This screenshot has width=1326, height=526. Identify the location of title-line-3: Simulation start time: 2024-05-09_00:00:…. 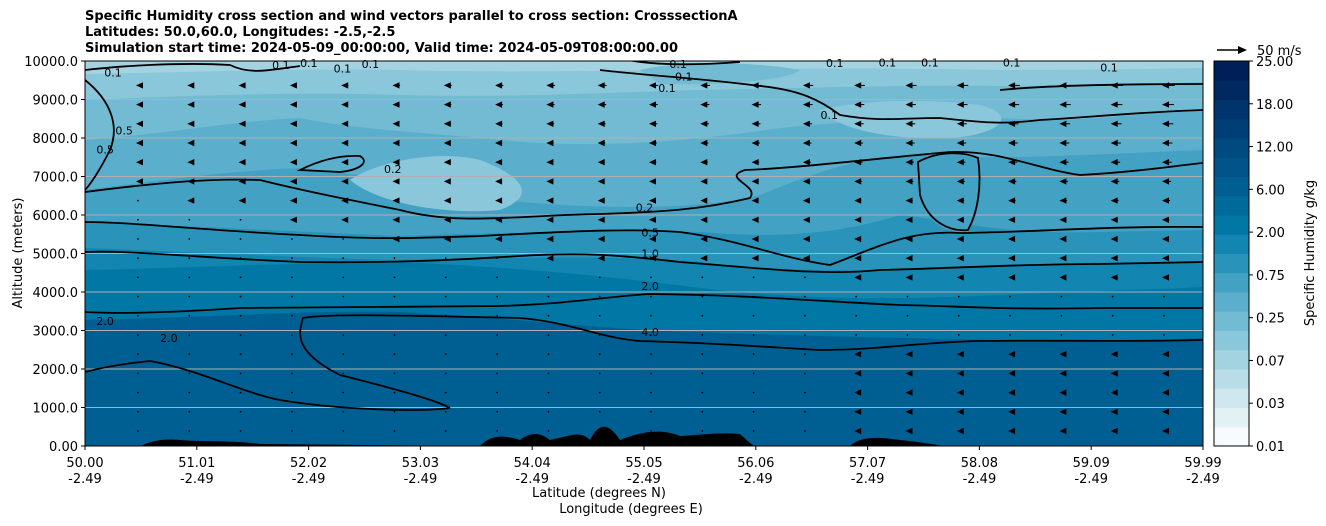
(381, 48).